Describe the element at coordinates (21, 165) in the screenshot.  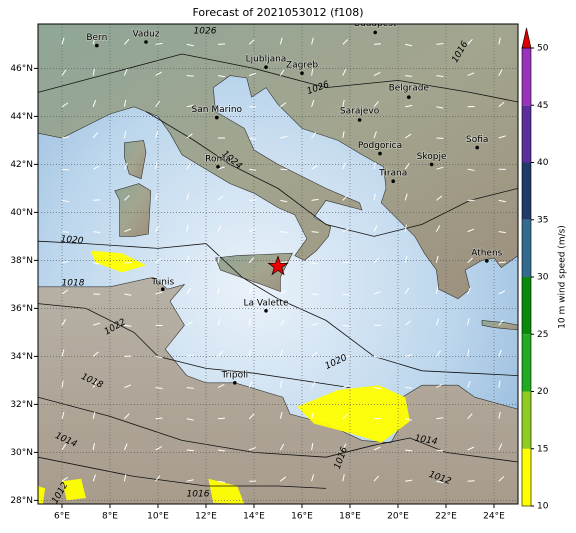
I see `y-tick-label: 42°N` at that location.